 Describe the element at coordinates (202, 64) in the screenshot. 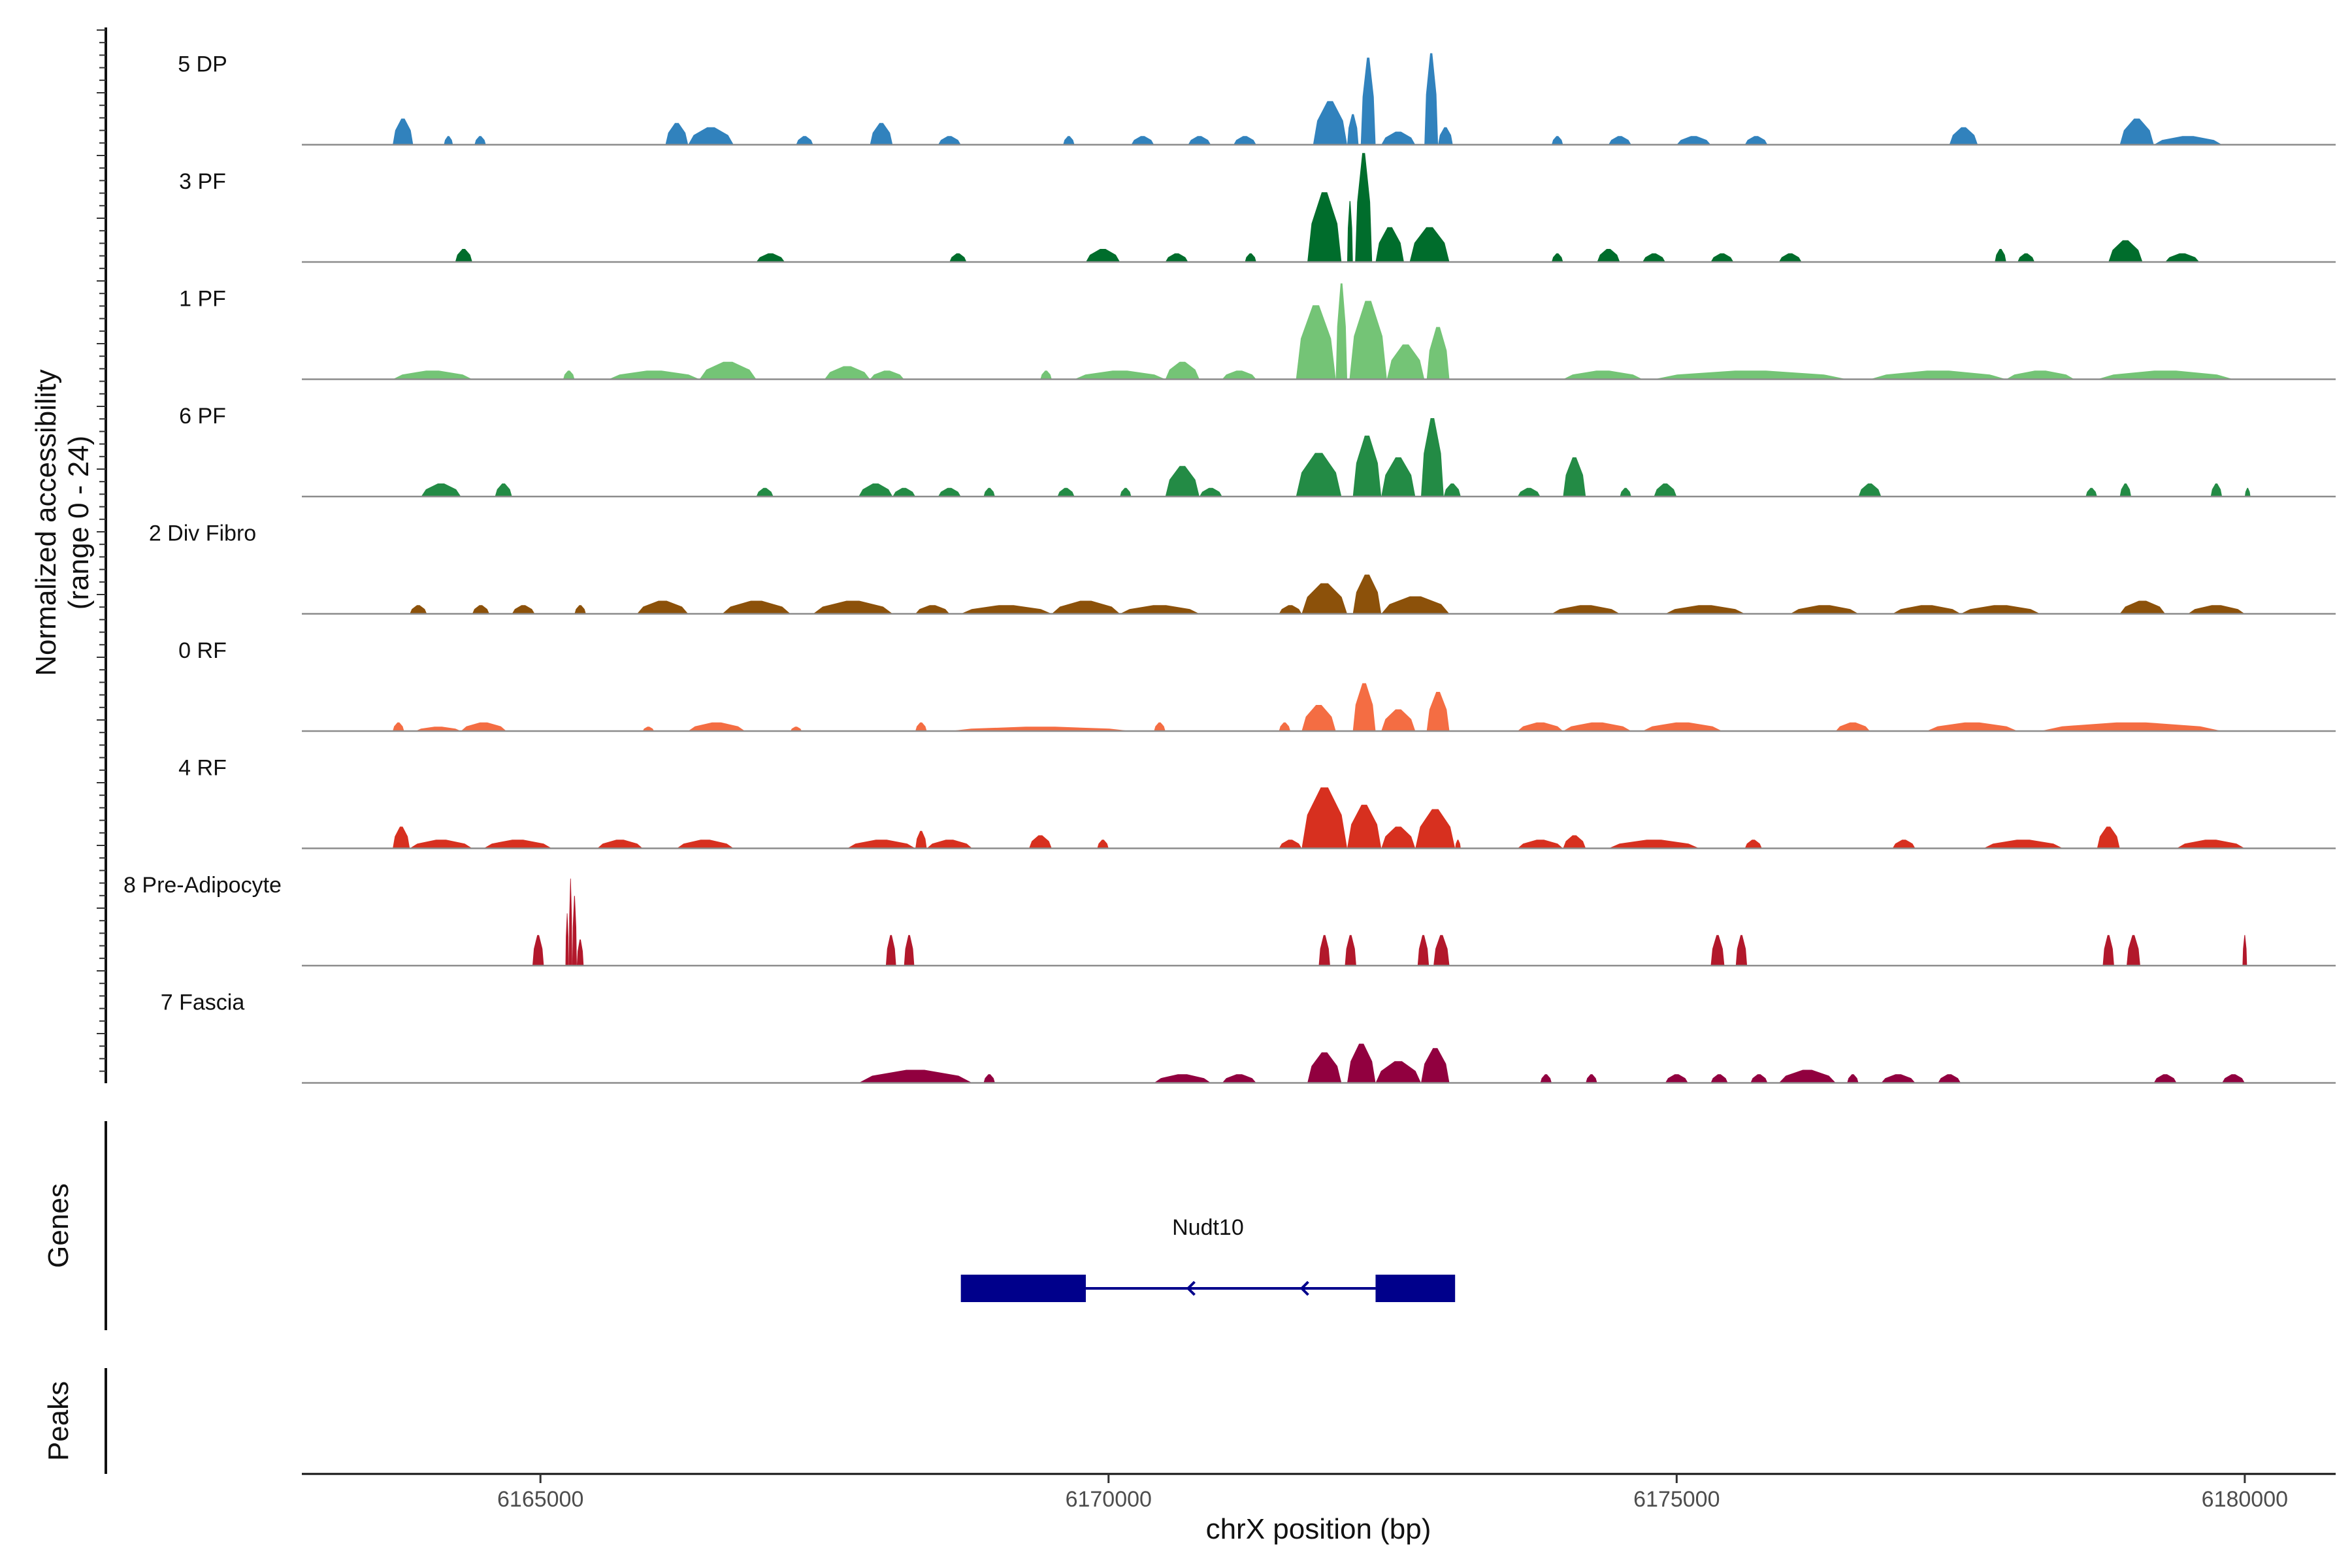

I see `track-label: 5 DP` at that location.